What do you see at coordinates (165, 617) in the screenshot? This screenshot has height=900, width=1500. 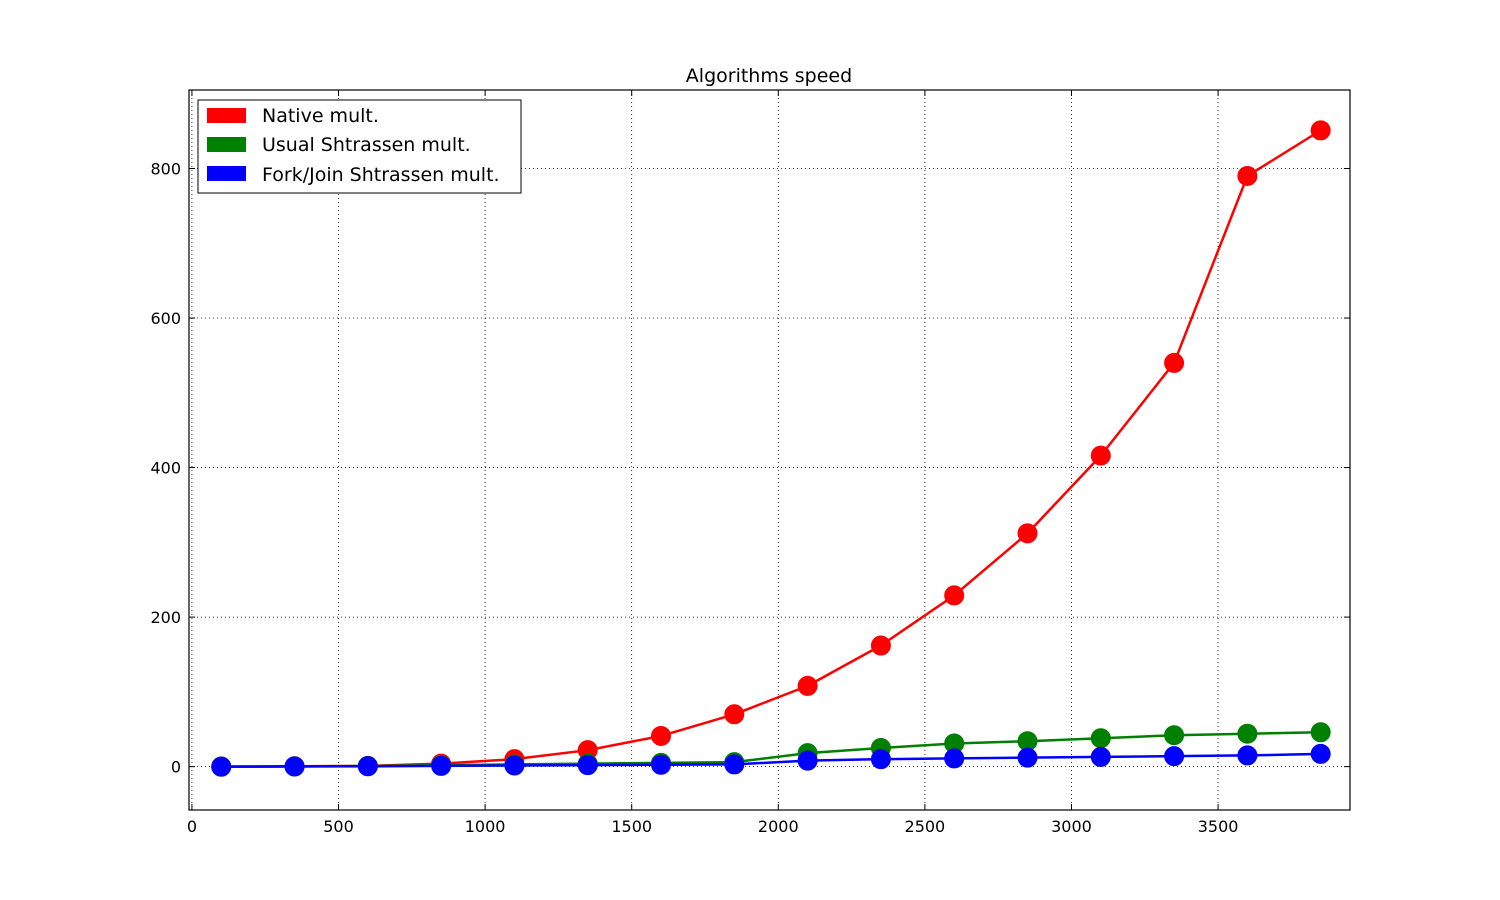 I see `y-tick-label: 200` at bounding box center [165, 617].